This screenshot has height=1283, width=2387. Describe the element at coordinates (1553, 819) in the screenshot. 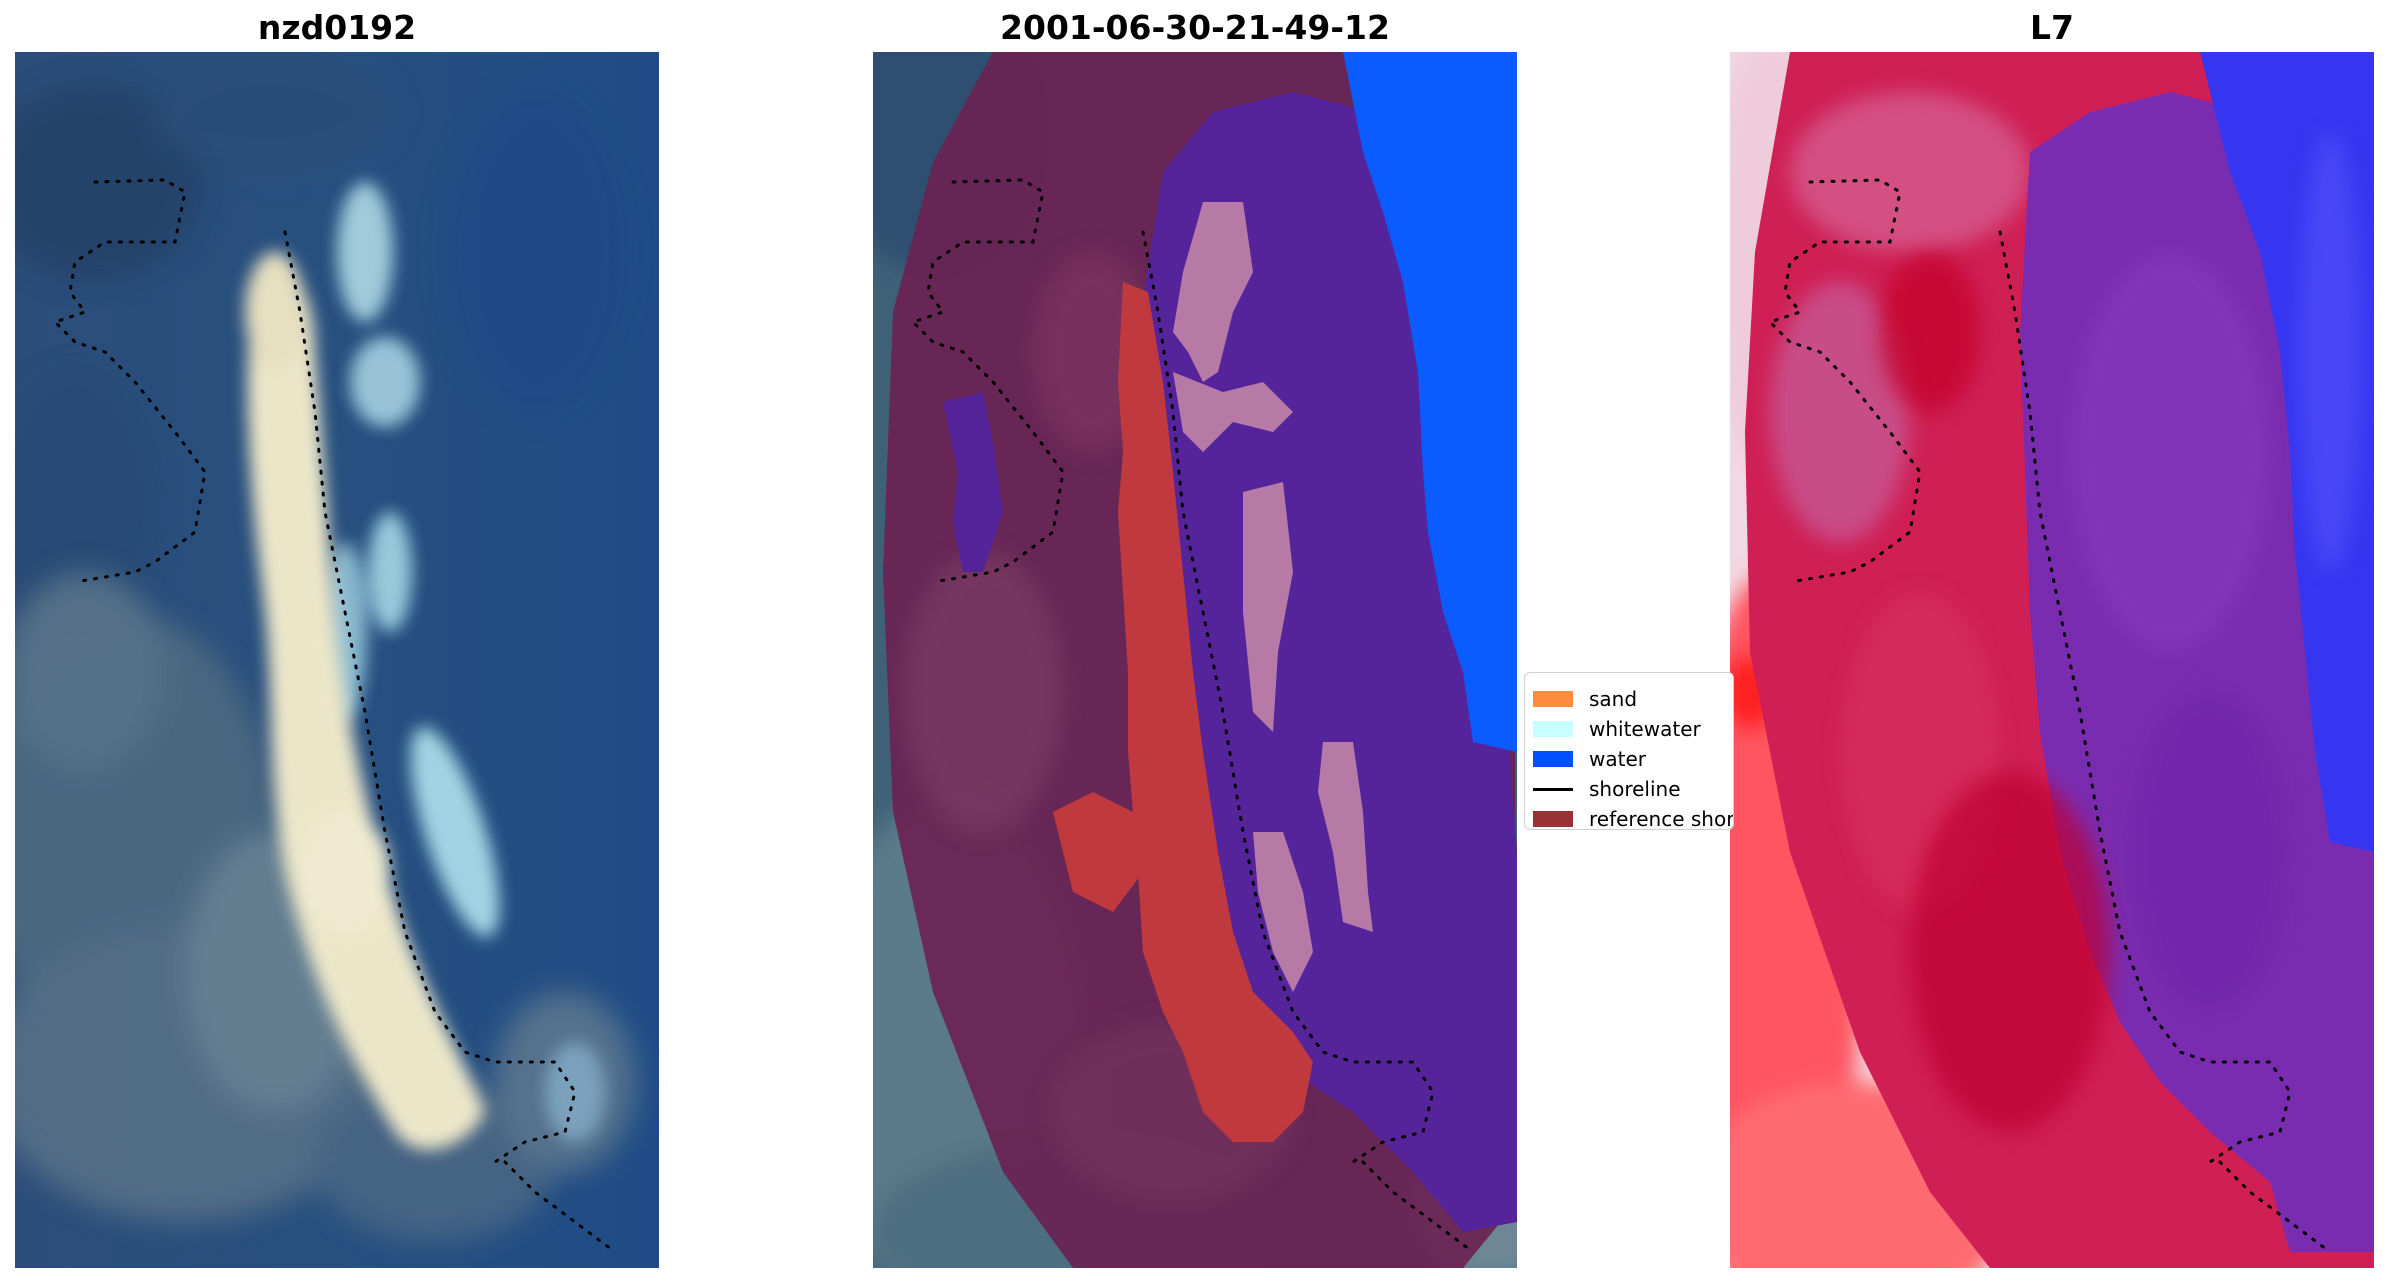

I see `reference-shoreline-swatch` at that location.